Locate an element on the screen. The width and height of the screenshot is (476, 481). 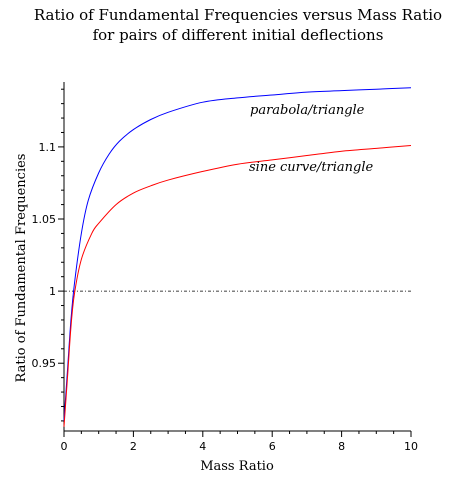
y-tick-label: 1.05 is located at coordinates (44, 219).